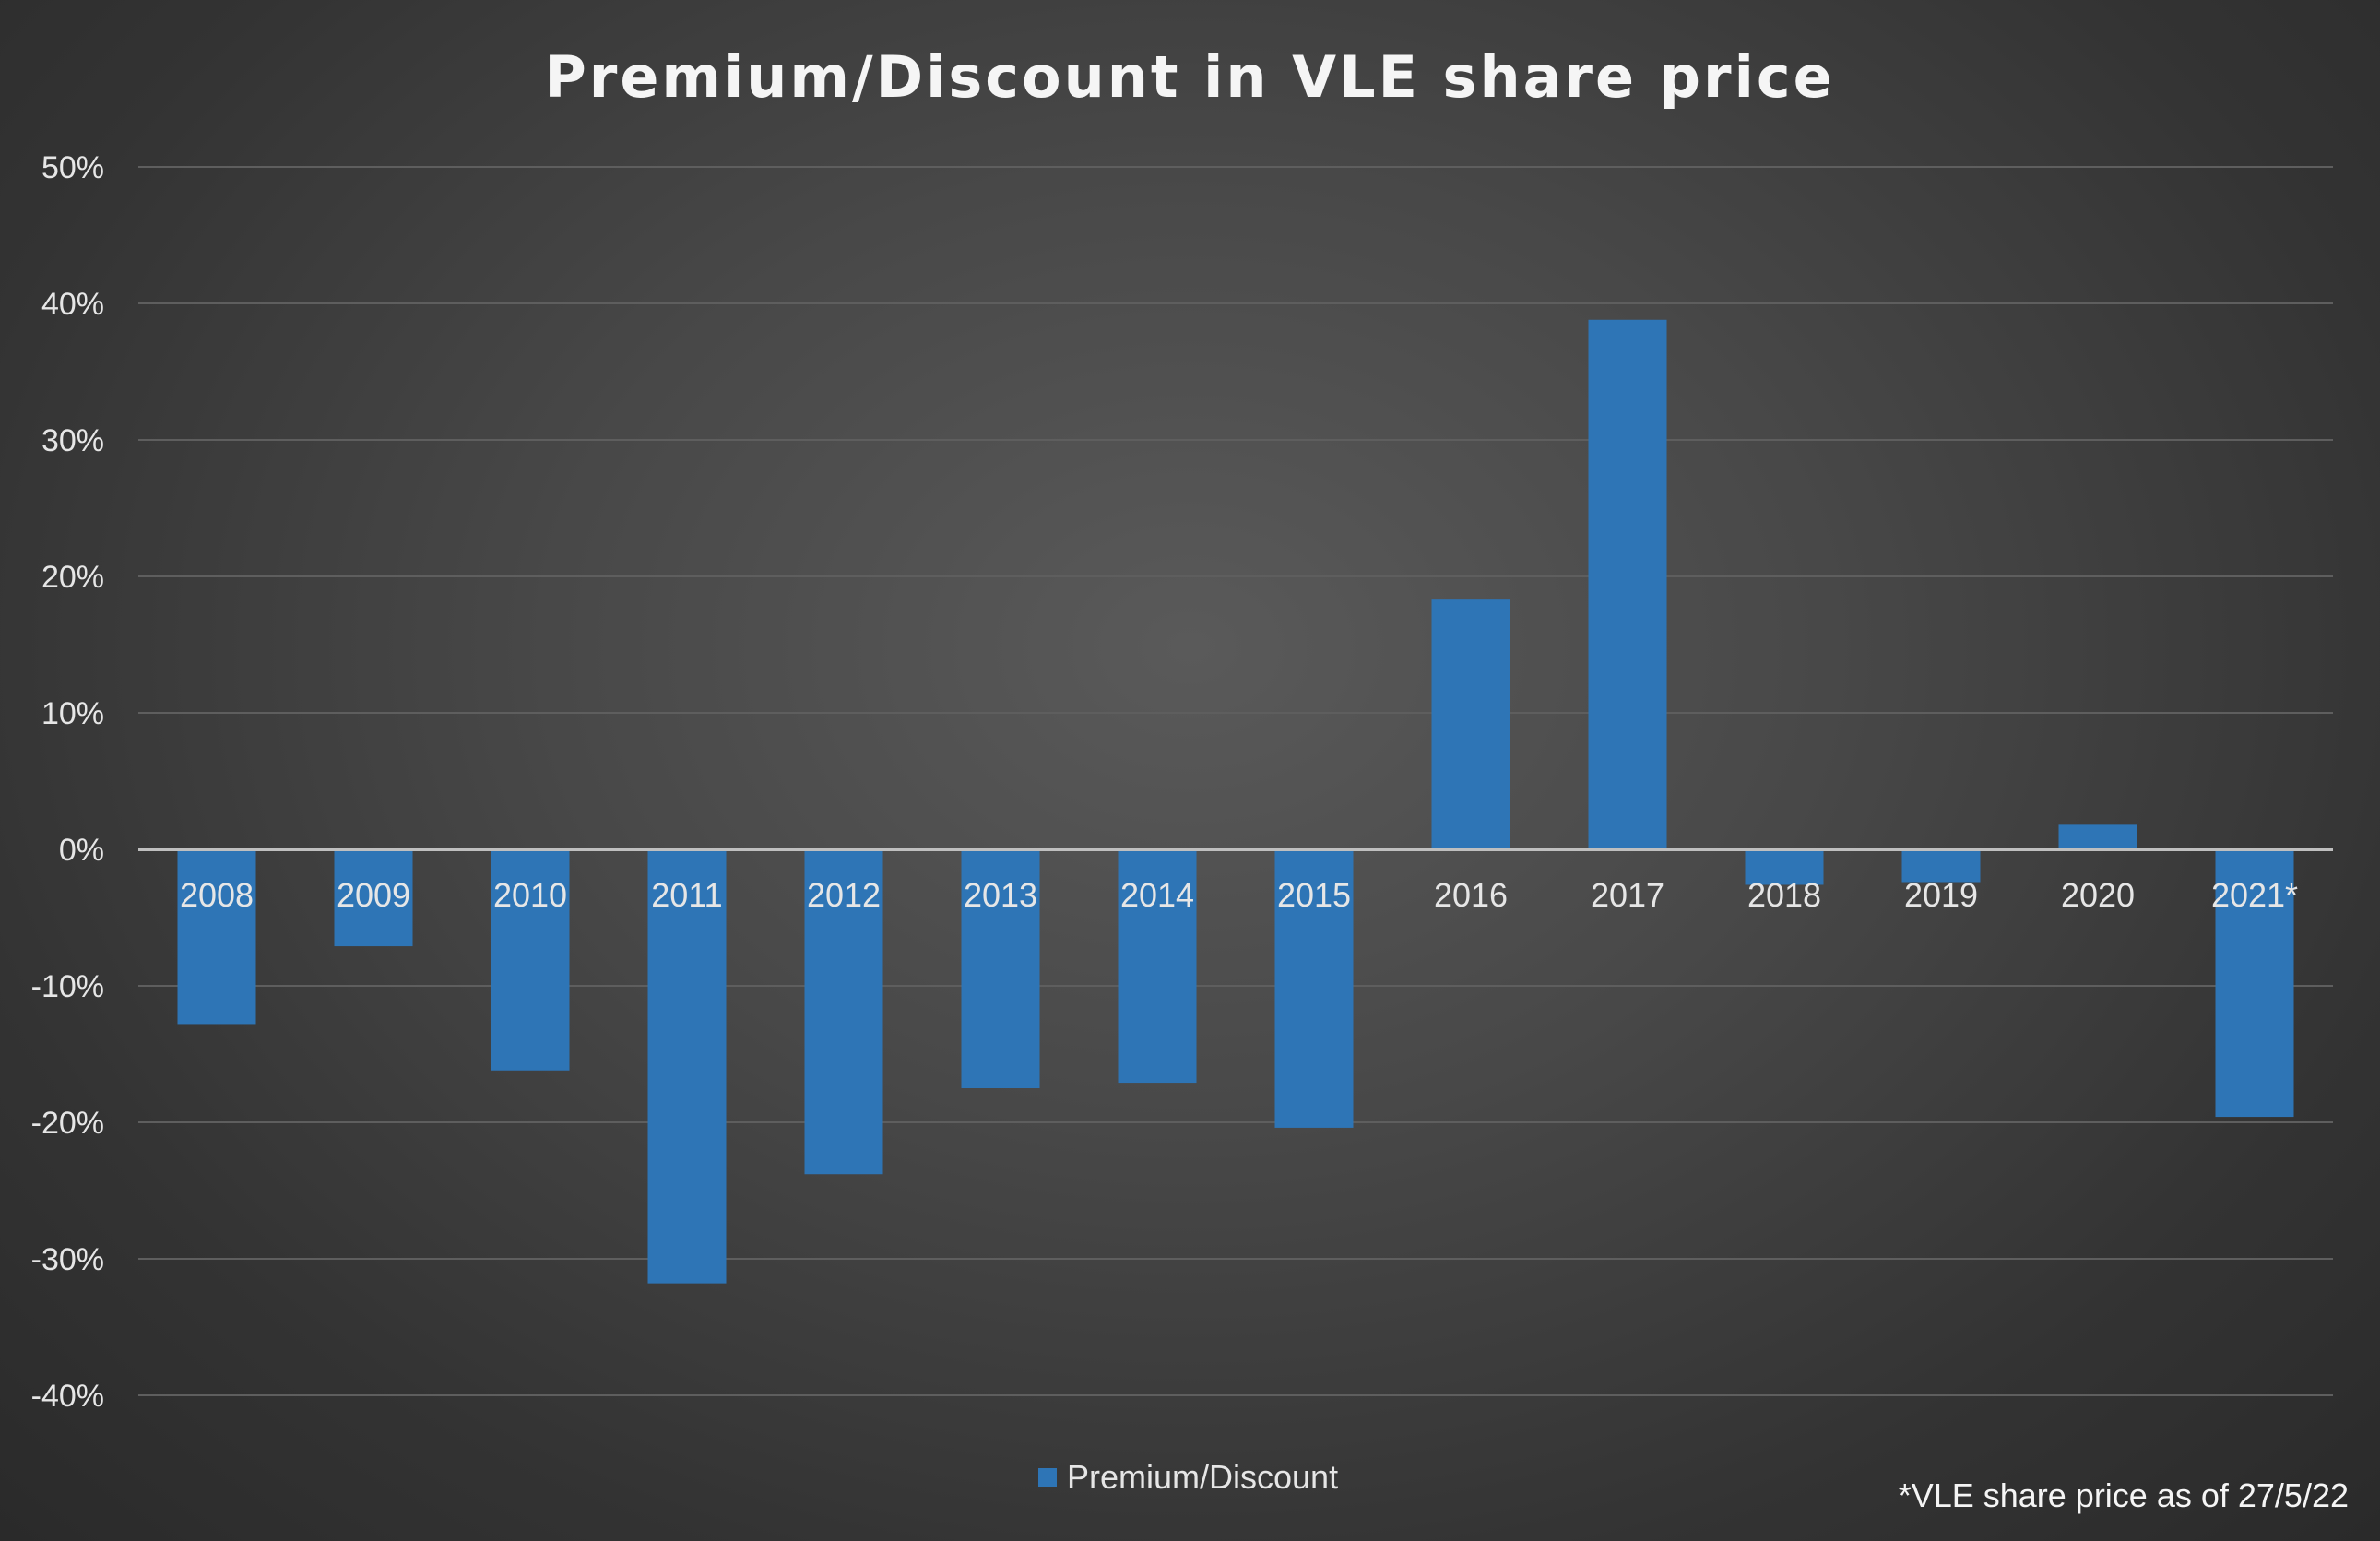 The height and width of the screenshot is (1541, 2380). I want to click on bar-2011, so click(687, 1067).